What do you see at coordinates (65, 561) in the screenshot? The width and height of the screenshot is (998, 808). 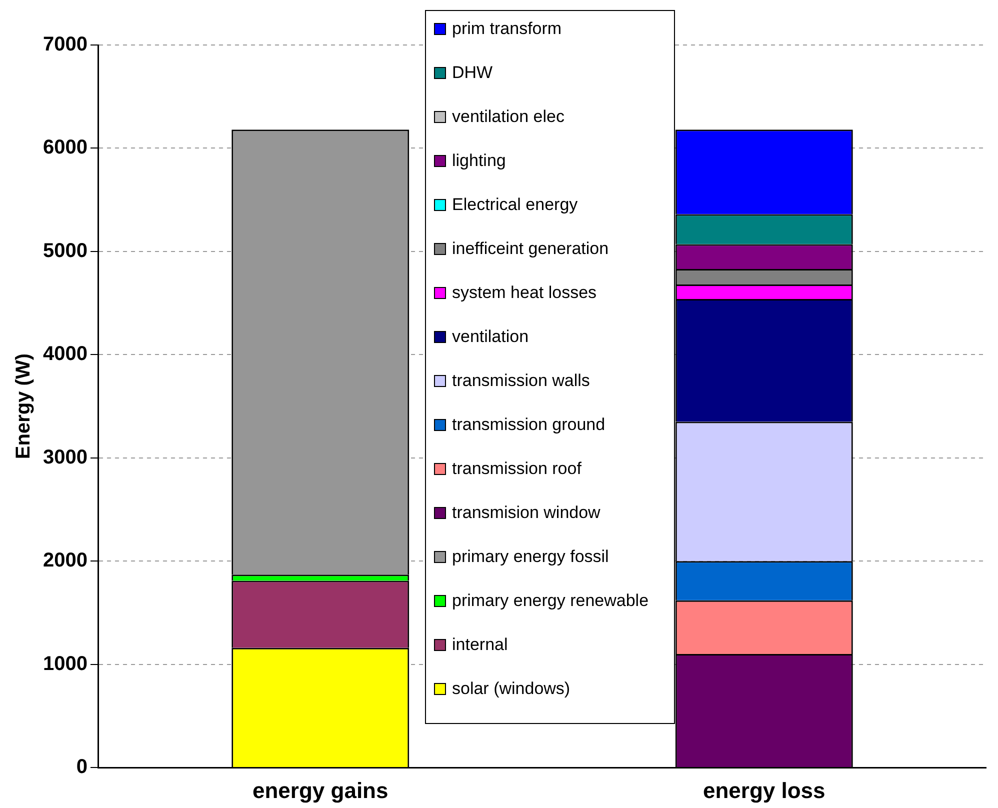 I see `y-tick-label: 2000` at bounding box center [65, 561].